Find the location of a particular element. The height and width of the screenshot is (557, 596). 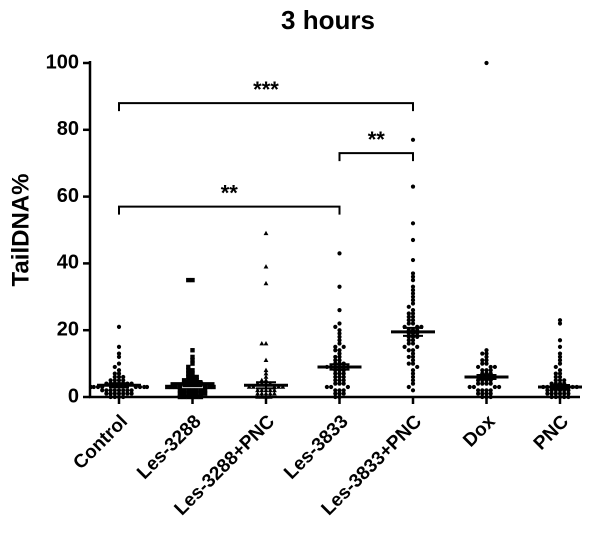

y-tick-label: 100 is located at coordinates (62, 62).